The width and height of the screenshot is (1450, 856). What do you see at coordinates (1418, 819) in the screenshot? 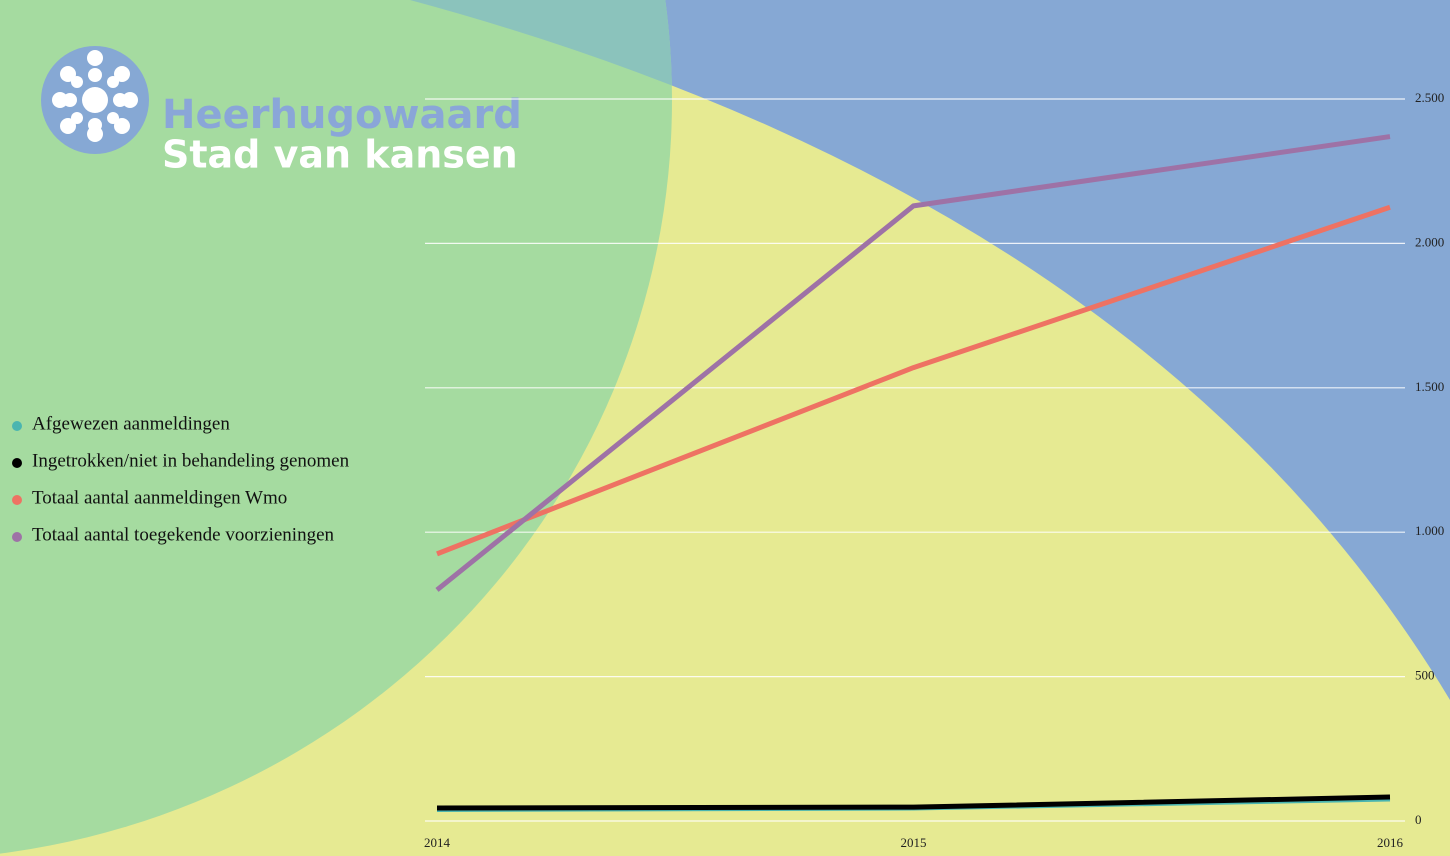
I see `y-tick-label: 0` at bounding box center [1418, 819].